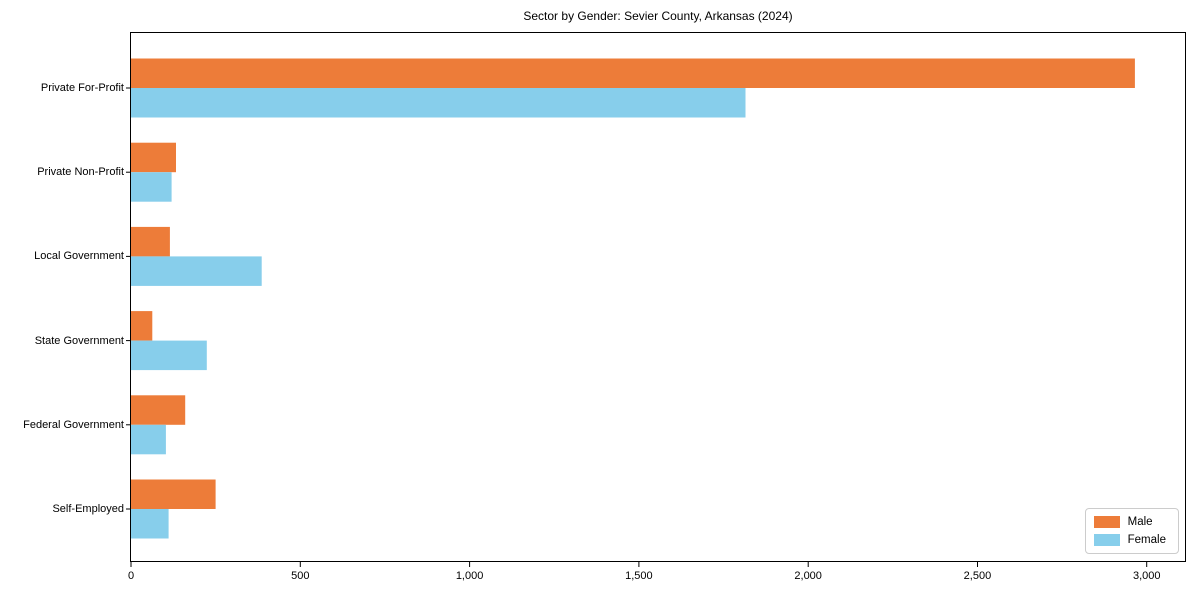  Describe the element at coordinates (158, 410) in the screenshot. I see `bar-male-federal-government` at that location.